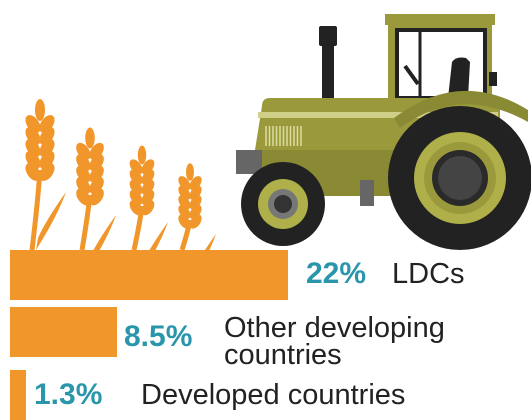 Image resolution: width=531 pixels, height=420 pixels. Describe the element at coordinates (283, 355) in the screenshot. I see `category-label-other-developing-line2: countries` at that location.